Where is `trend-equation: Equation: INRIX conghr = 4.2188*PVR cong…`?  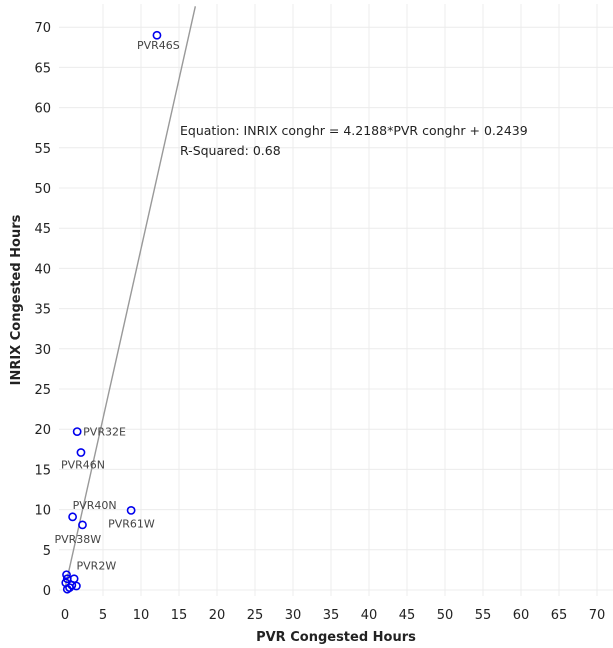
trend-equation: Equation: INRIX conghr = 4.2188*PVR cong… is located at coordinates (354, 130).